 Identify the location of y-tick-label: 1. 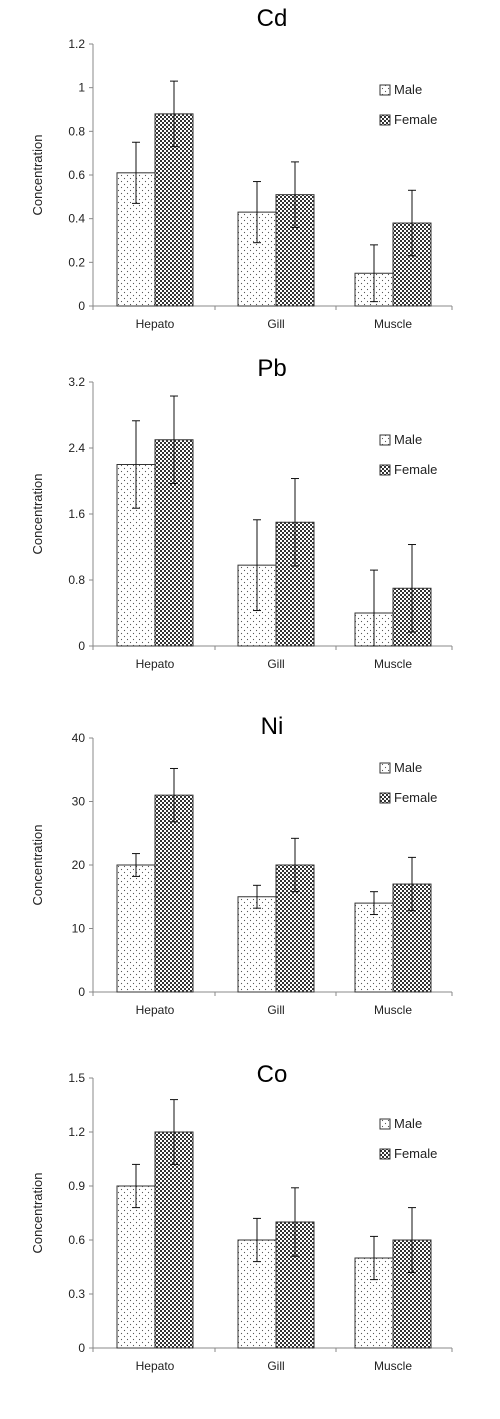
(81, 88).